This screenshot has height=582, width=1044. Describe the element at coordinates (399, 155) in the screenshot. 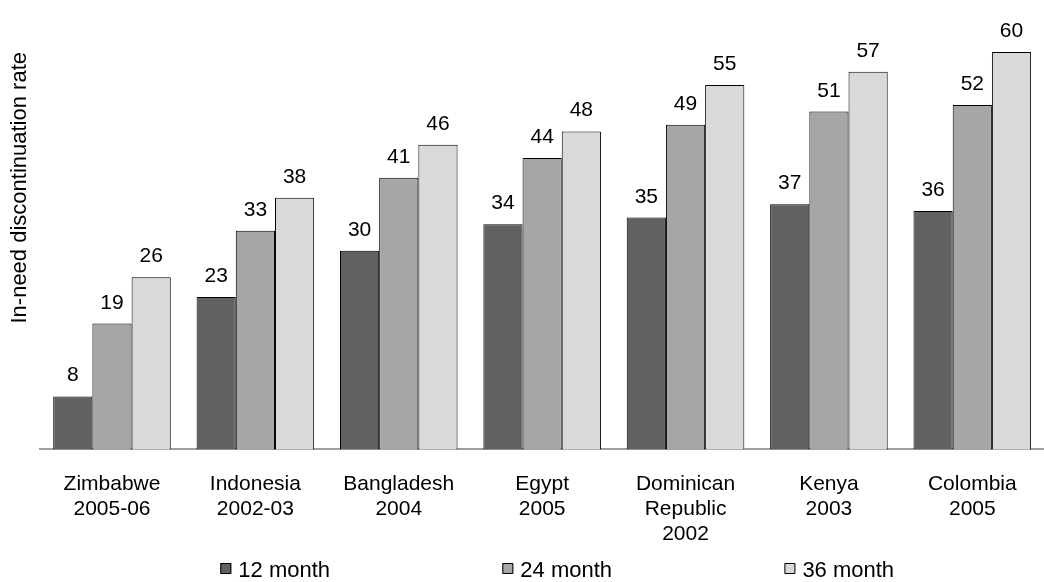

I see `data-label: 41` at that location.